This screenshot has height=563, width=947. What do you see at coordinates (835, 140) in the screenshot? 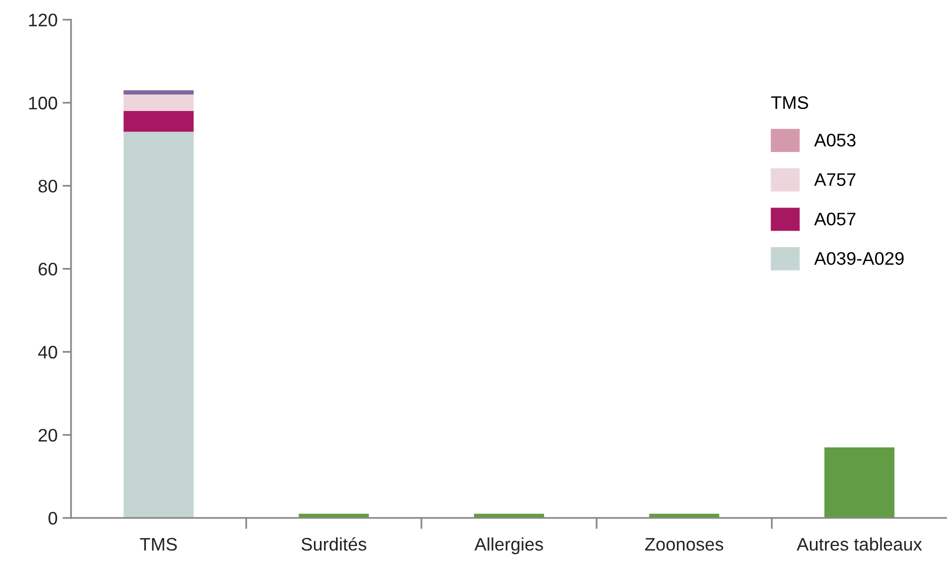
I see `legend-label: A053` at bounding box center [835, 140].